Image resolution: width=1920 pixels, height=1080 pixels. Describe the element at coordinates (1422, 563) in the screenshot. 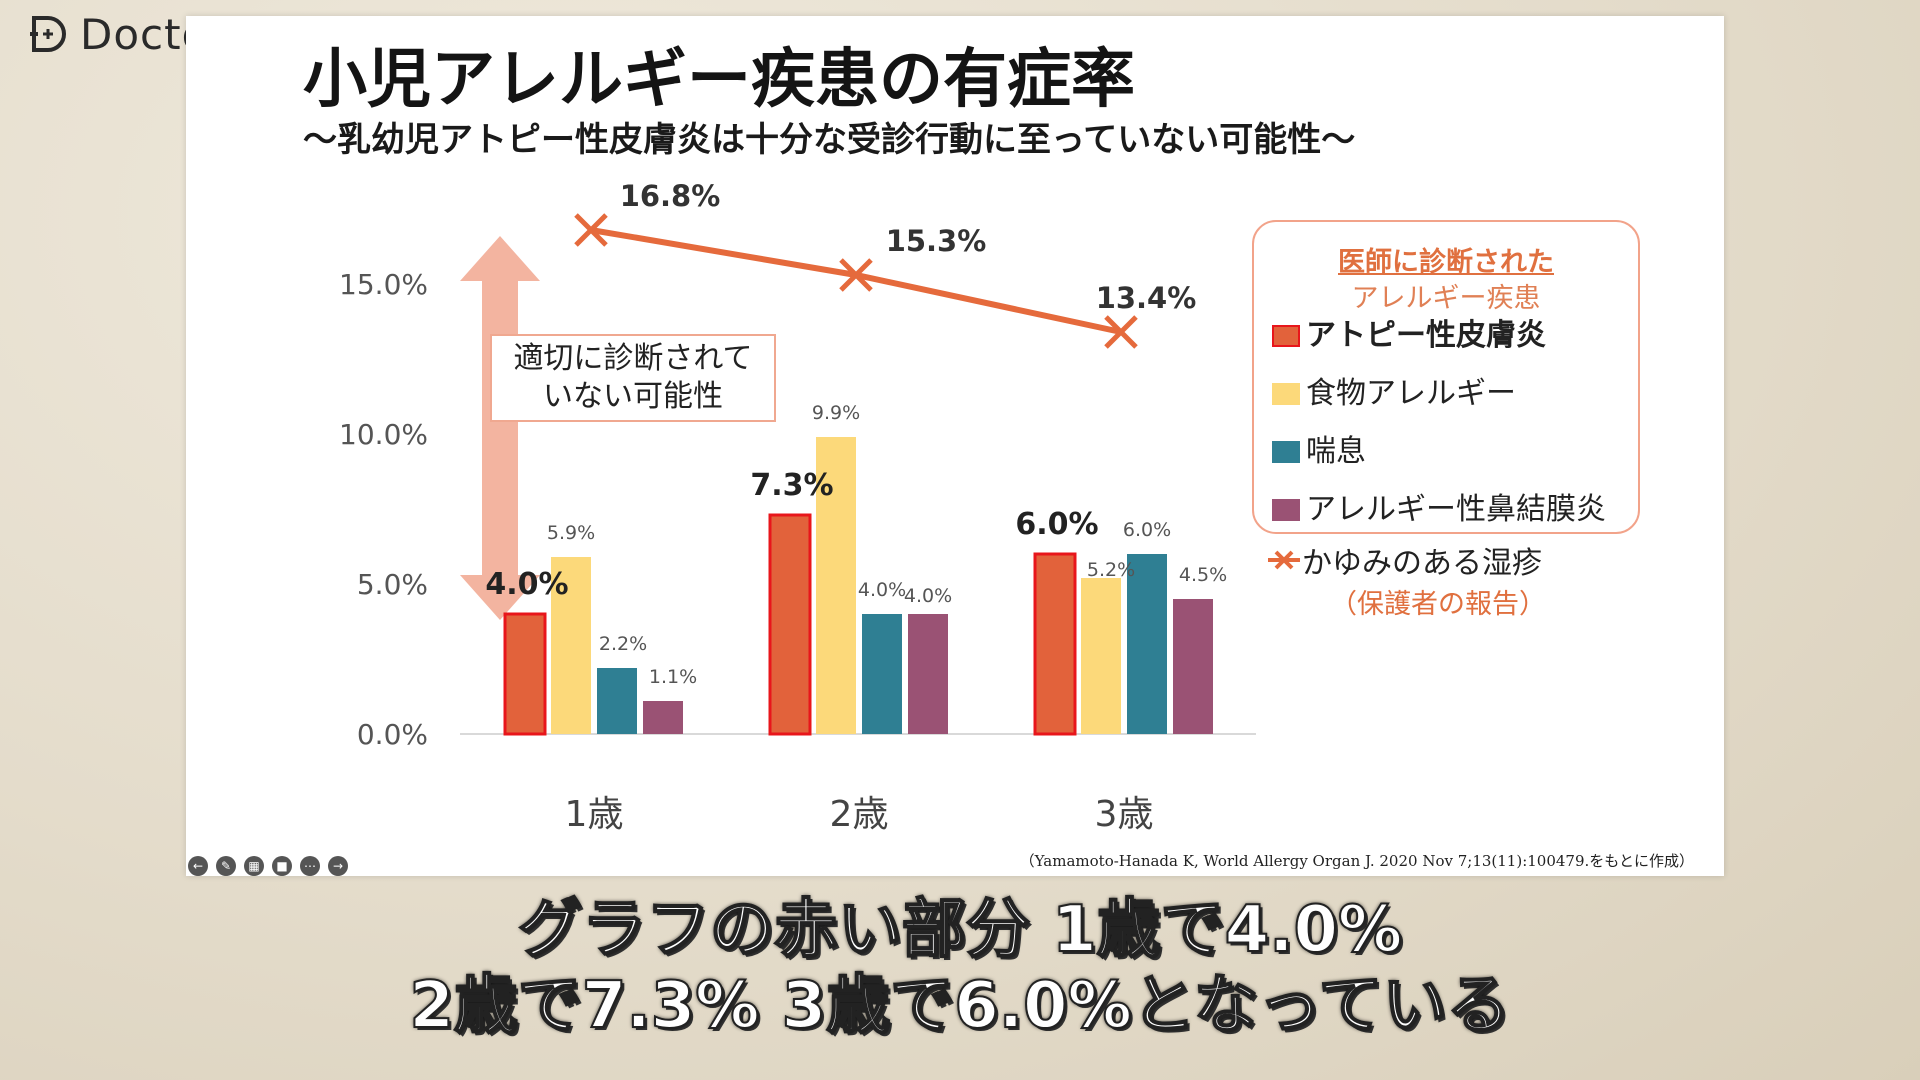

I see `legend-label-eczema: かゆみのある湿疹` at that location.